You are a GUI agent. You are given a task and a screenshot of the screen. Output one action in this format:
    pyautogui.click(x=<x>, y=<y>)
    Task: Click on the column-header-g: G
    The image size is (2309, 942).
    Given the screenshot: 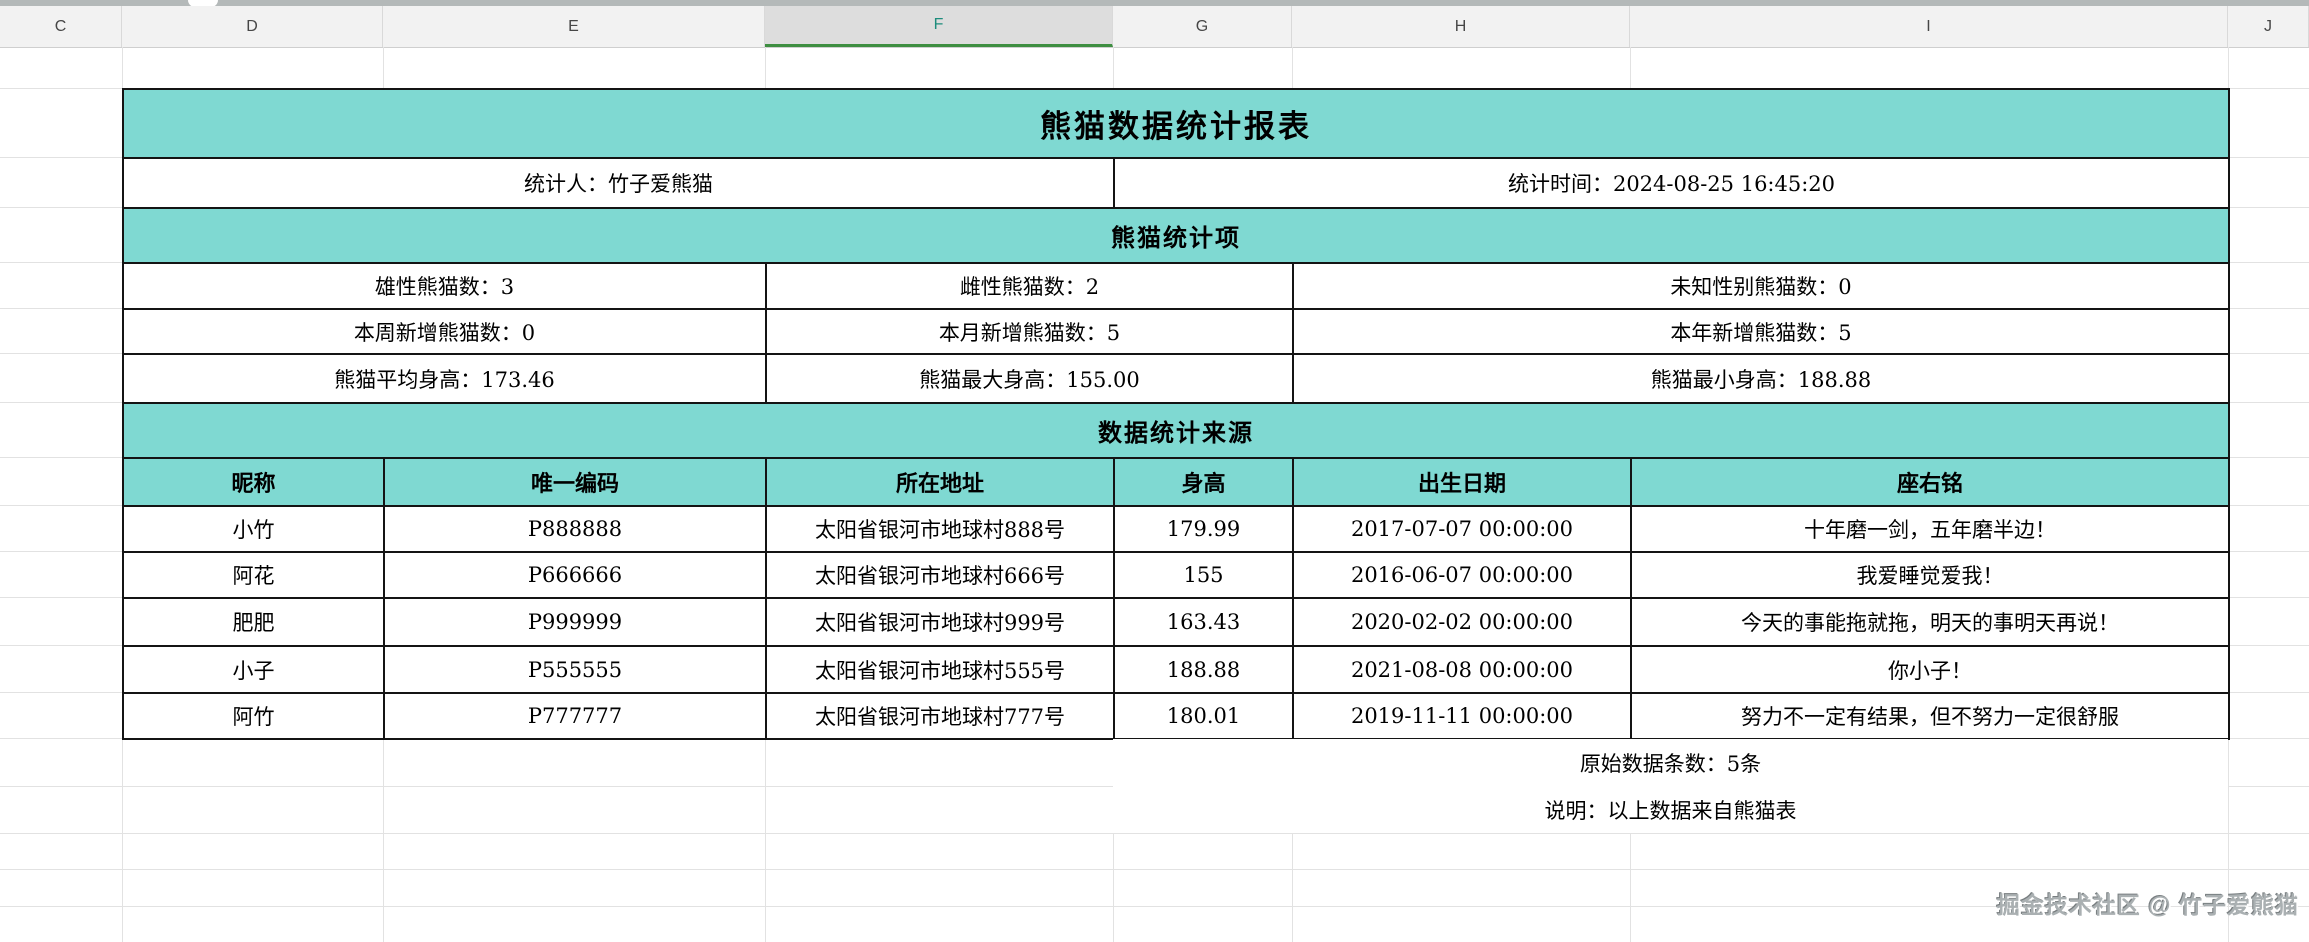 What is the action you would take?
    pyautogui.click(x=1202, y=26)
    